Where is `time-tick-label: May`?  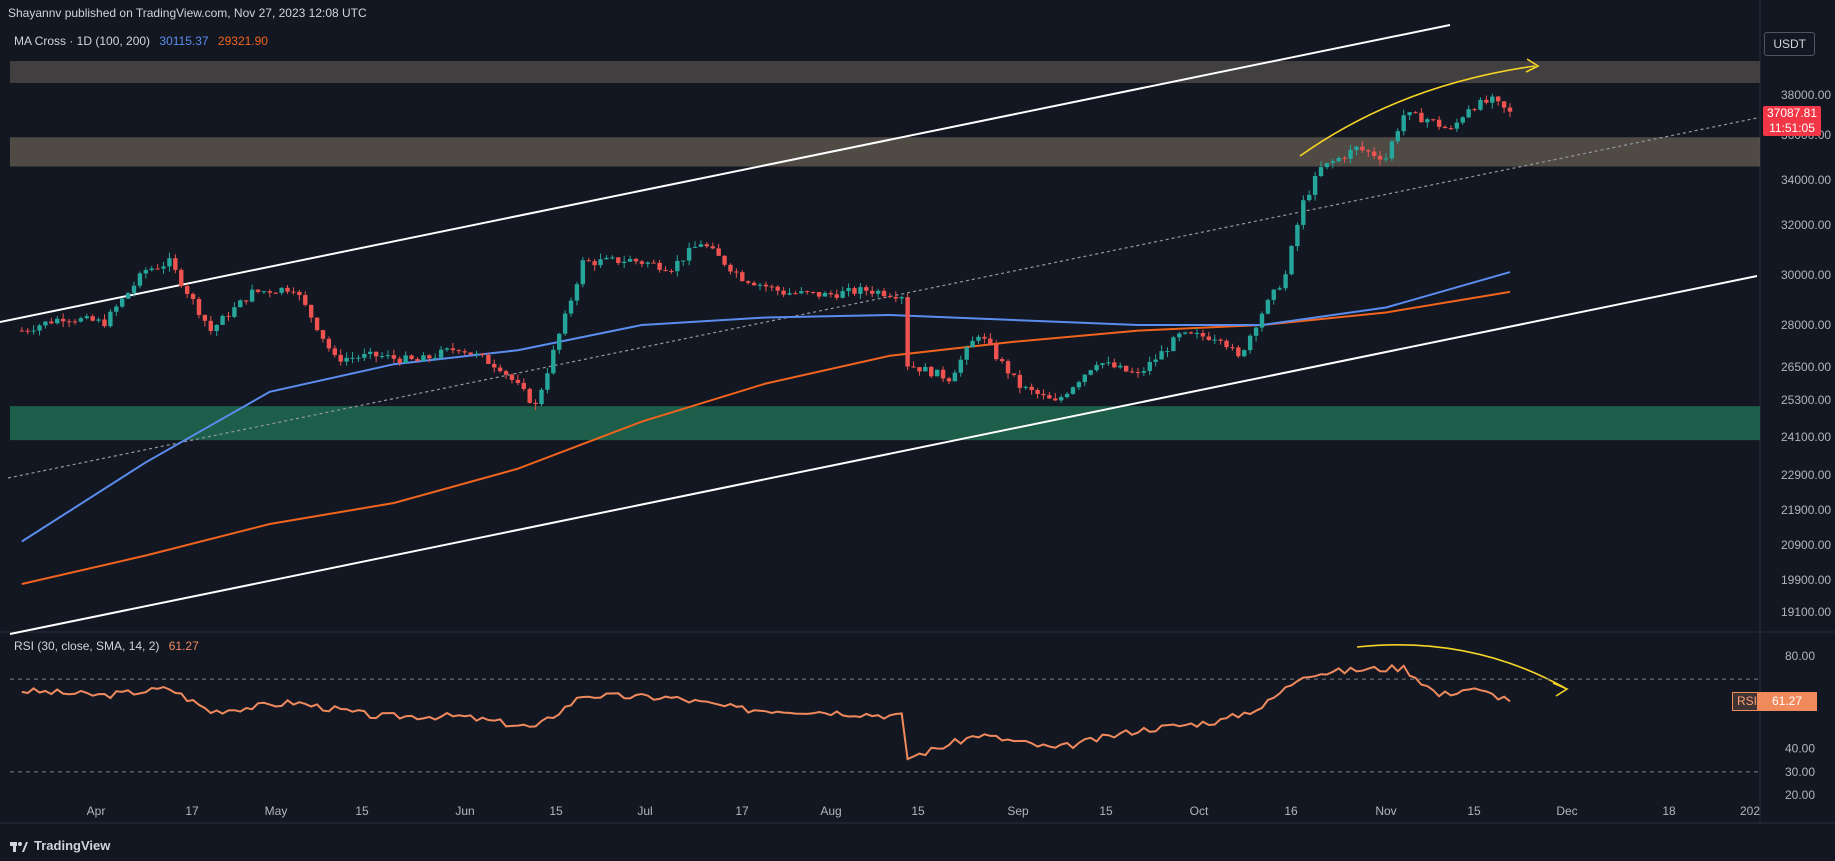
time-tick-label: May is located at coordinates (276, 811).